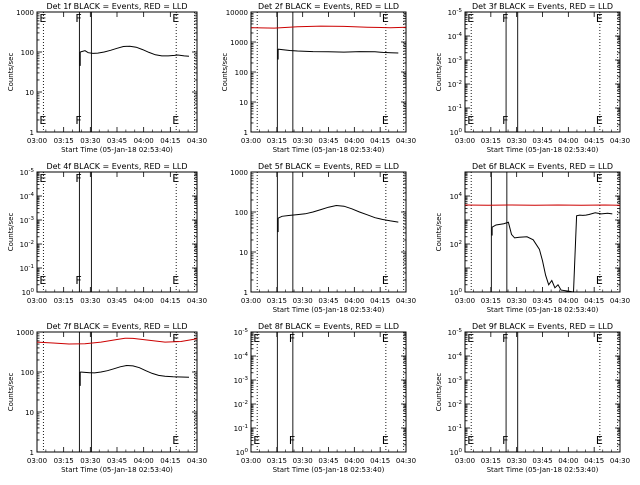 Image resolution: width=640 pixels, height=485 pixels. What do you see at coordinates (542, 326) in the screenshot?
I see `panel-title: Det 9f BLACK = Events, RED = LLD` at bounding box center [542, 326].